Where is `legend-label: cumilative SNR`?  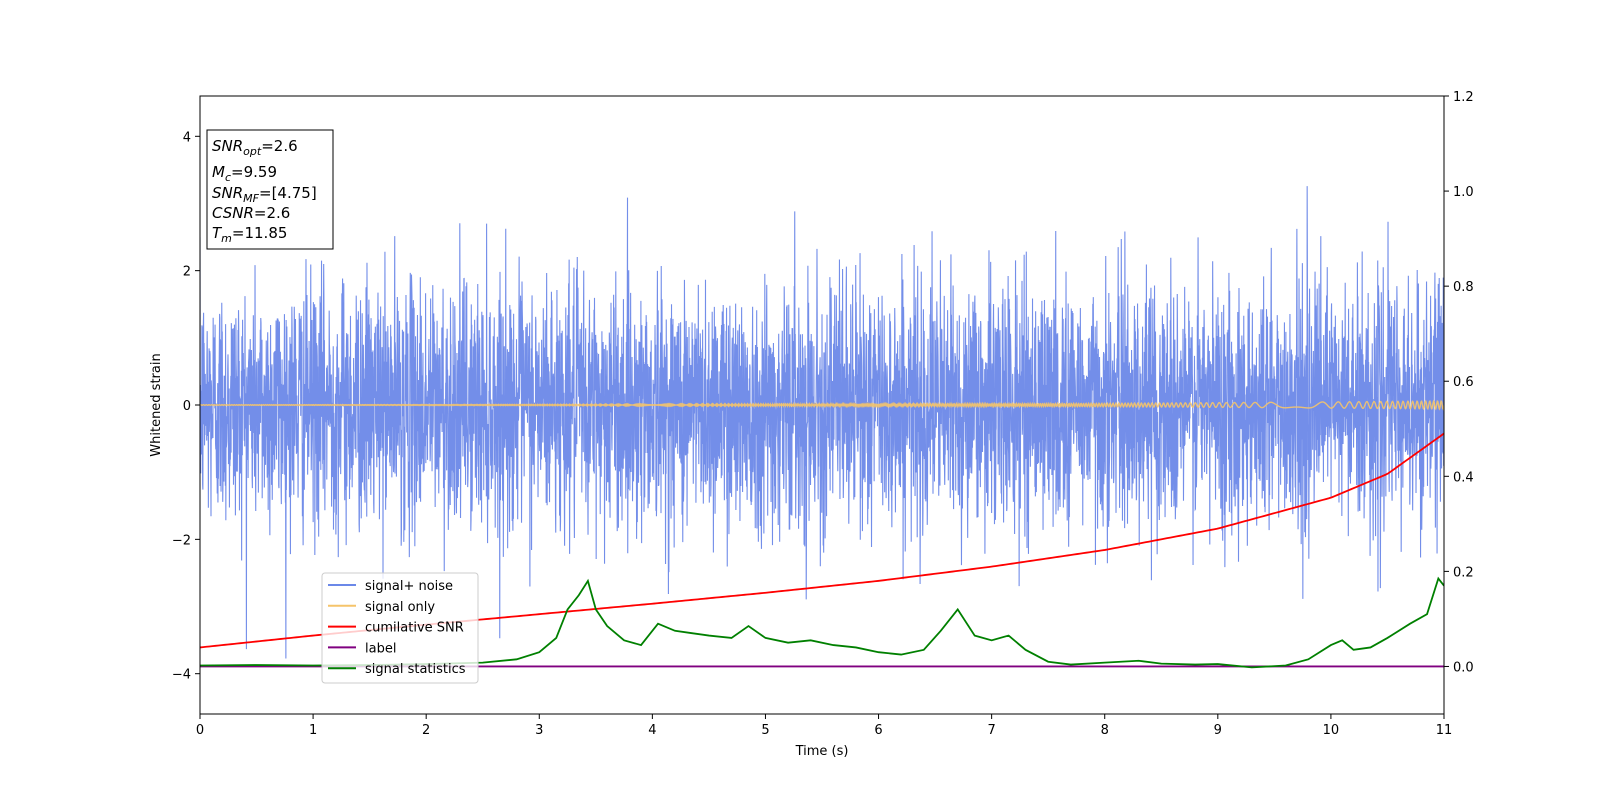
legend-label: cumilative SNR is located at coordinates (414, 628).